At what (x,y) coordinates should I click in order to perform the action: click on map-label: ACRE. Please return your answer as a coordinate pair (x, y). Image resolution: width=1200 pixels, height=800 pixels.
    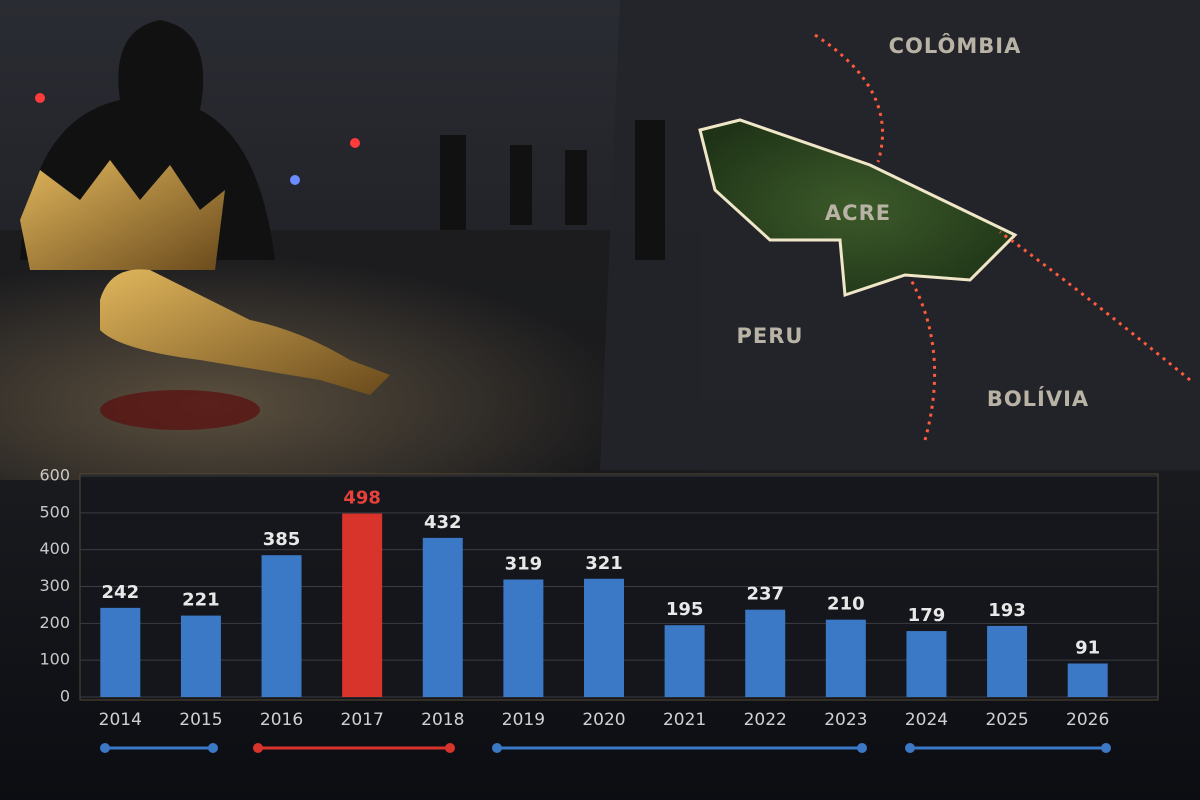
    Looking at the image, I should click on (858, 213).